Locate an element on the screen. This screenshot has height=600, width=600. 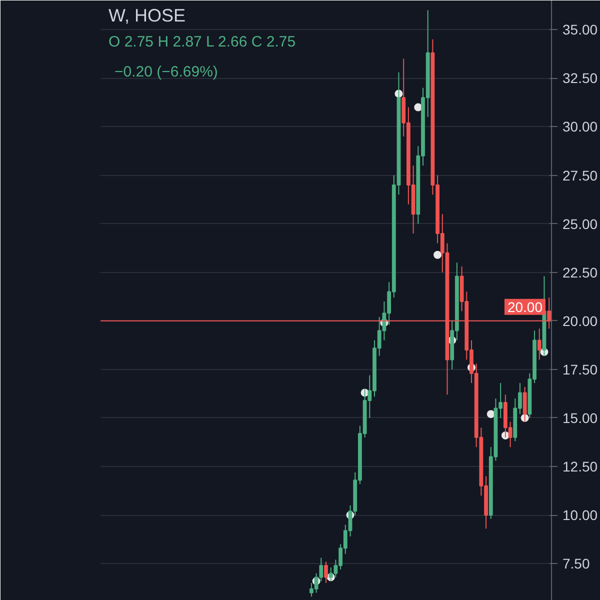
y-tick-label: 15.00 is located at coordinates (580, 418).